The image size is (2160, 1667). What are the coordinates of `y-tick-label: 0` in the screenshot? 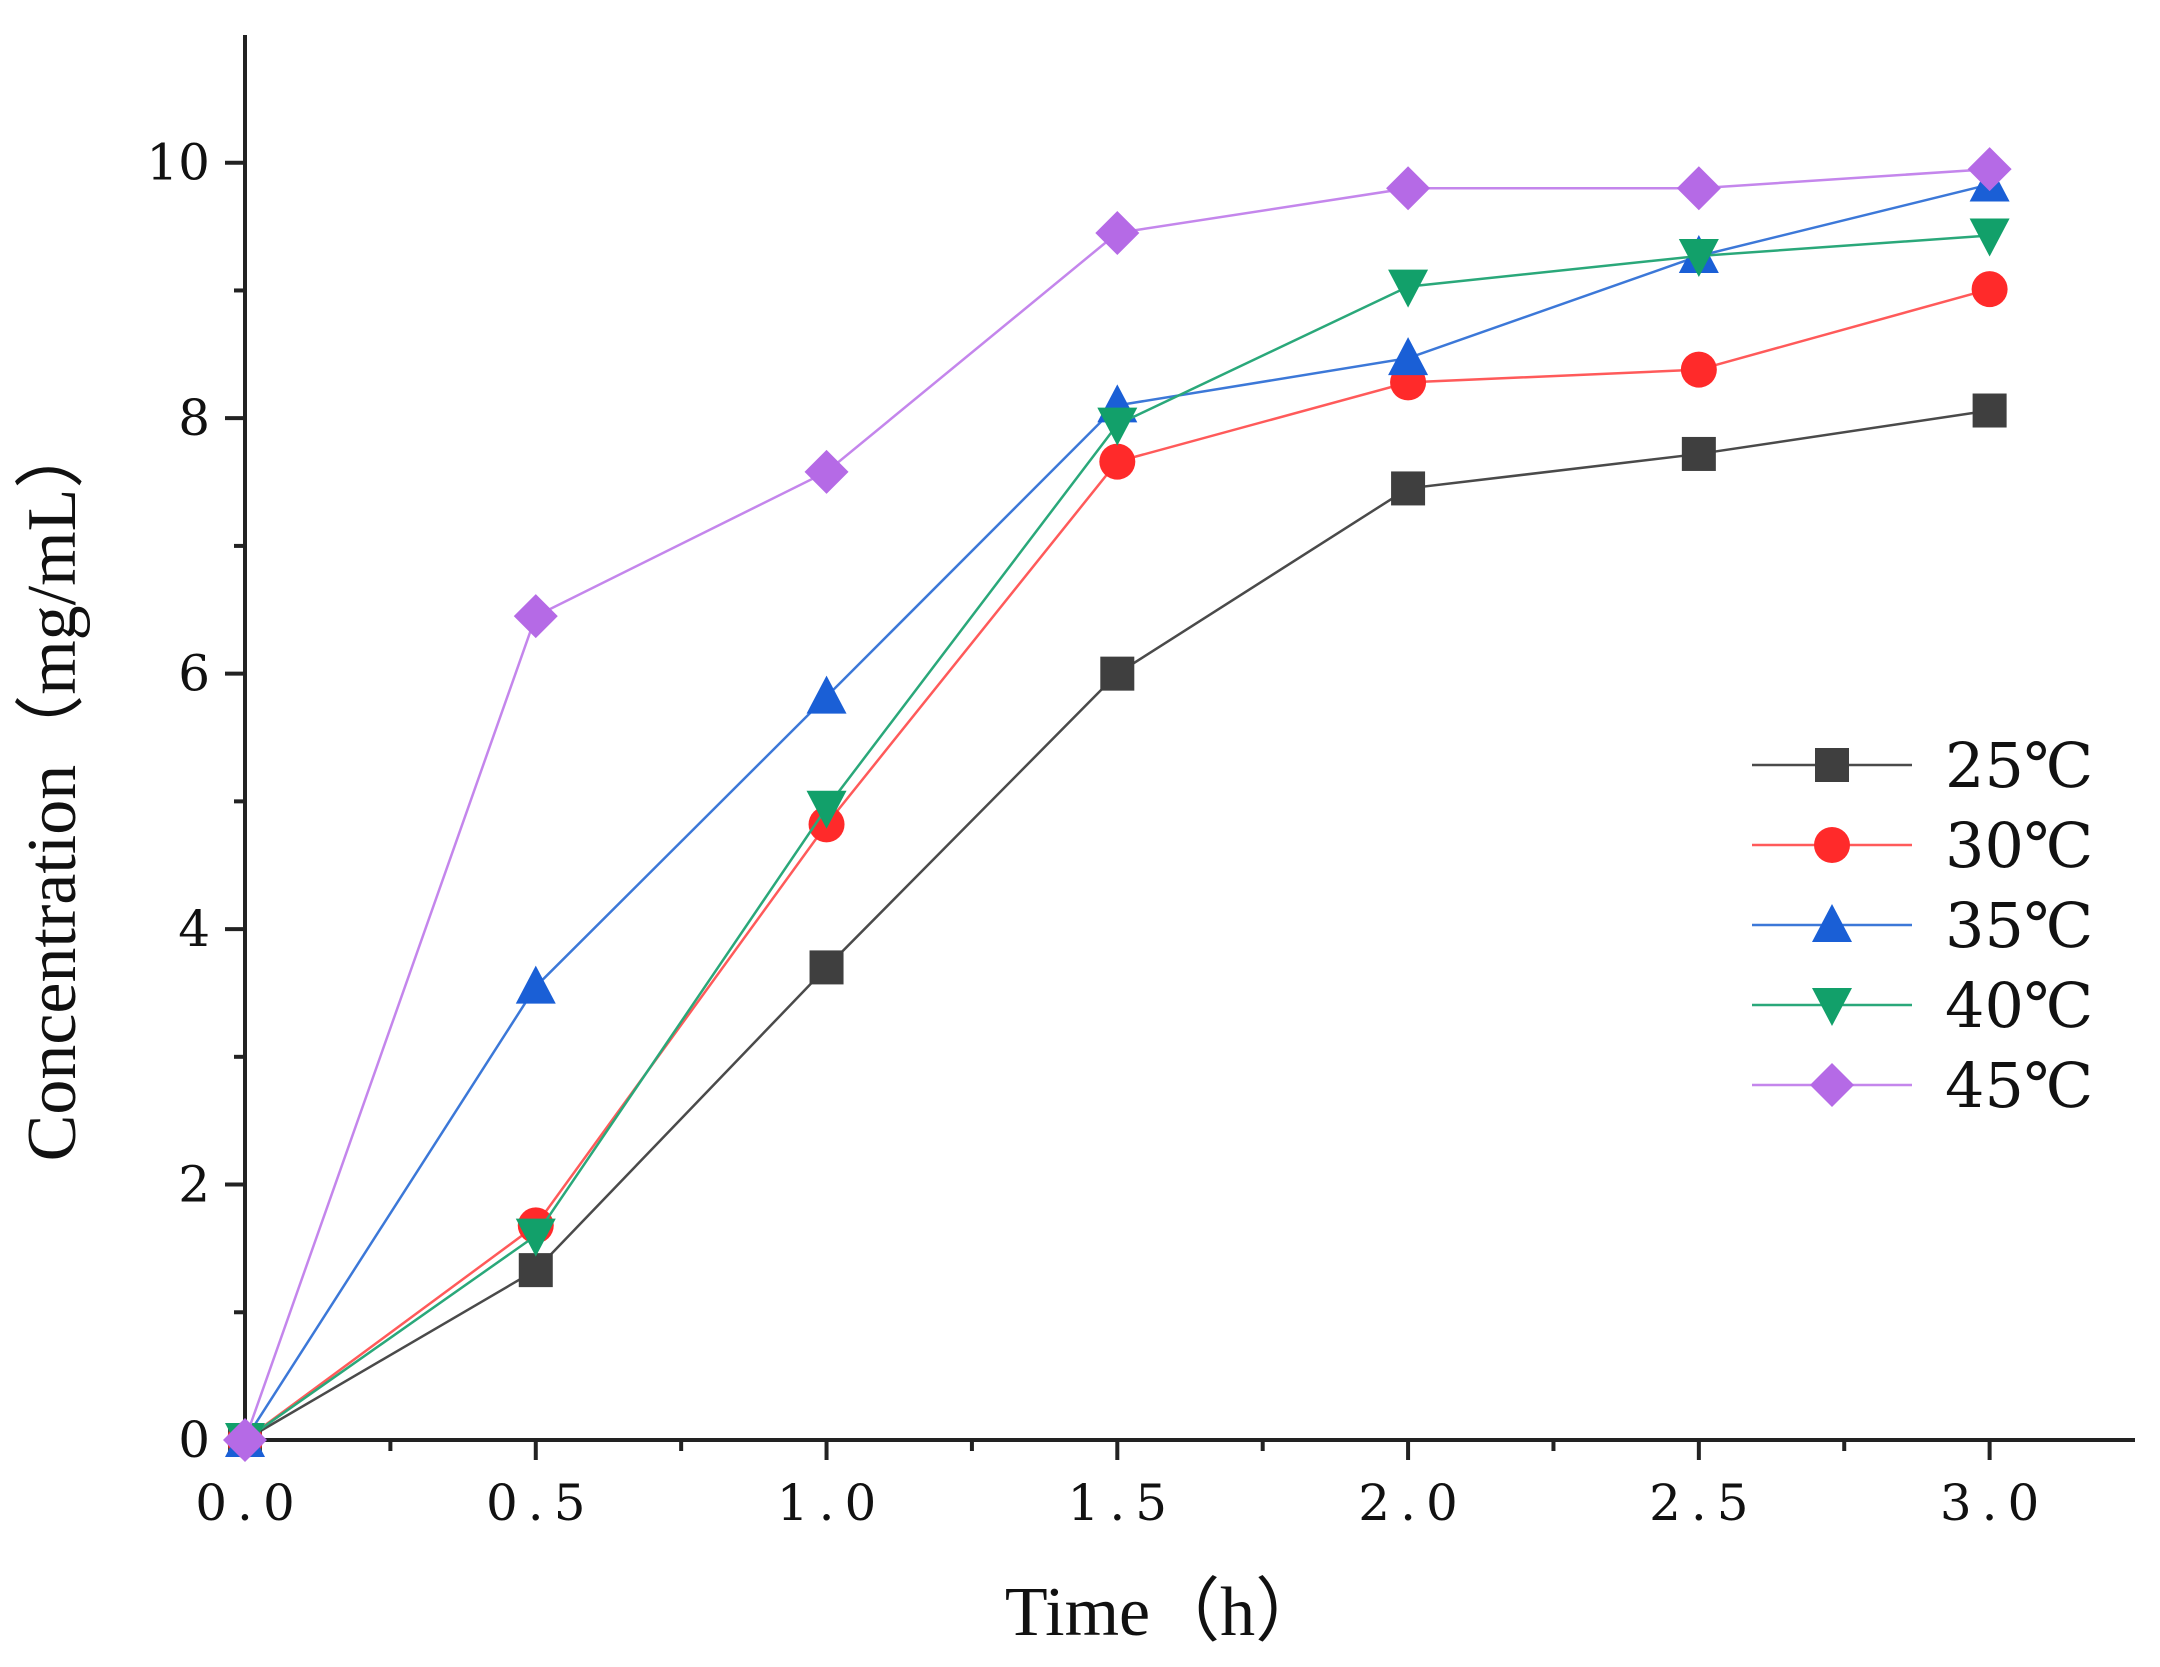 It's located at (194, 1440).